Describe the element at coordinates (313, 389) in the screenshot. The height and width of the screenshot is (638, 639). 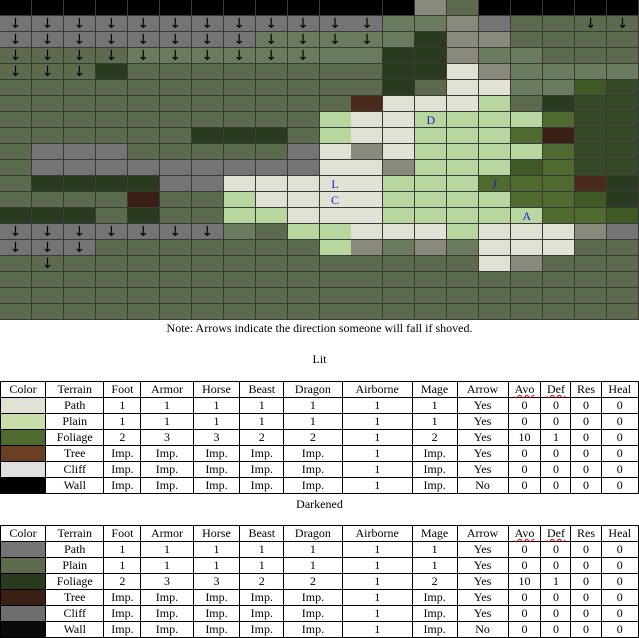
I see `lit-header-dragon: Dragon` at that location.